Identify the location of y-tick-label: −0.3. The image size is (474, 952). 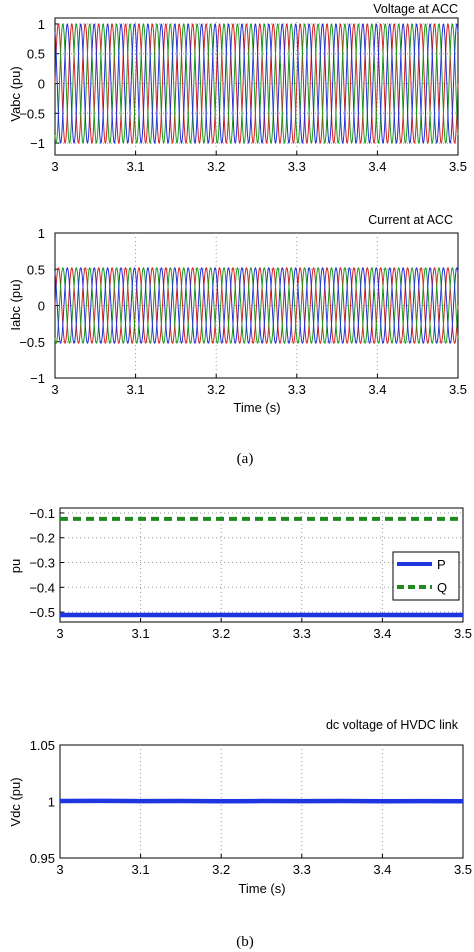
(42, 563).